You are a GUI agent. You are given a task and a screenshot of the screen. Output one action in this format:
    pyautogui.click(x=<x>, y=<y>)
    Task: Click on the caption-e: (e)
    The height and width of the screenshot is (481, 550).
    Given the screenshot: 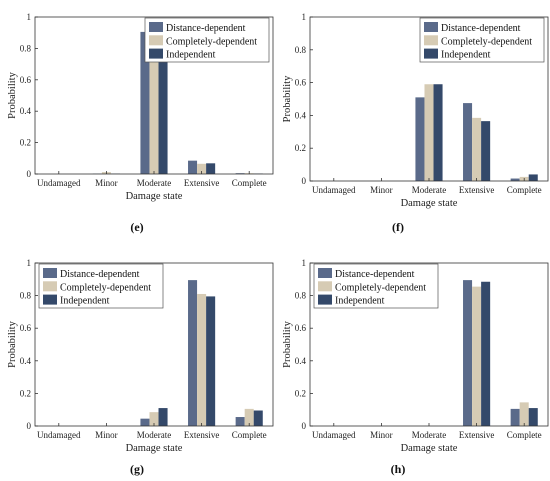 What is the action you would take?
    pyautogui.click(x=137, y=227)
    